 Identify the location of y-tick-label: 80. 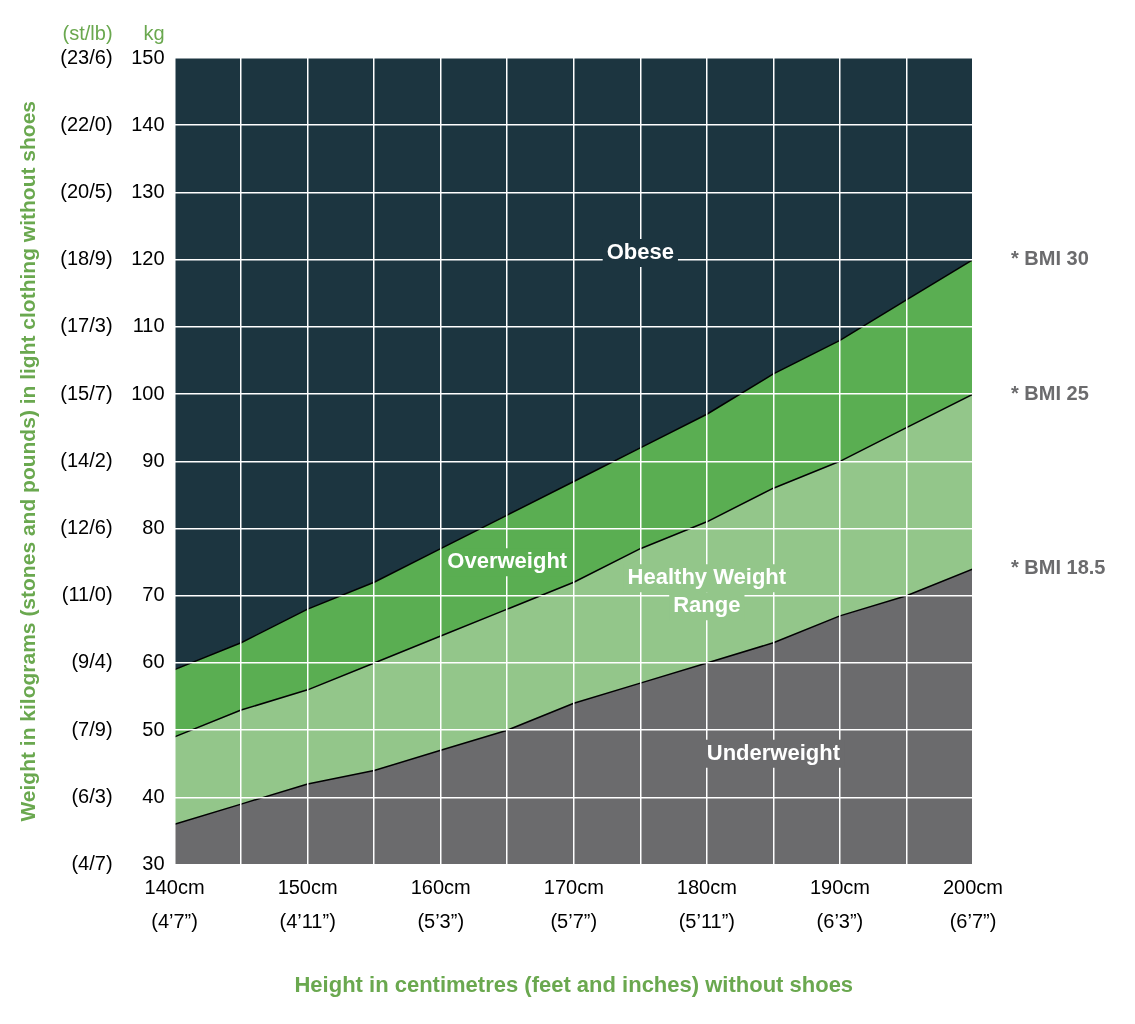
(153, 527).